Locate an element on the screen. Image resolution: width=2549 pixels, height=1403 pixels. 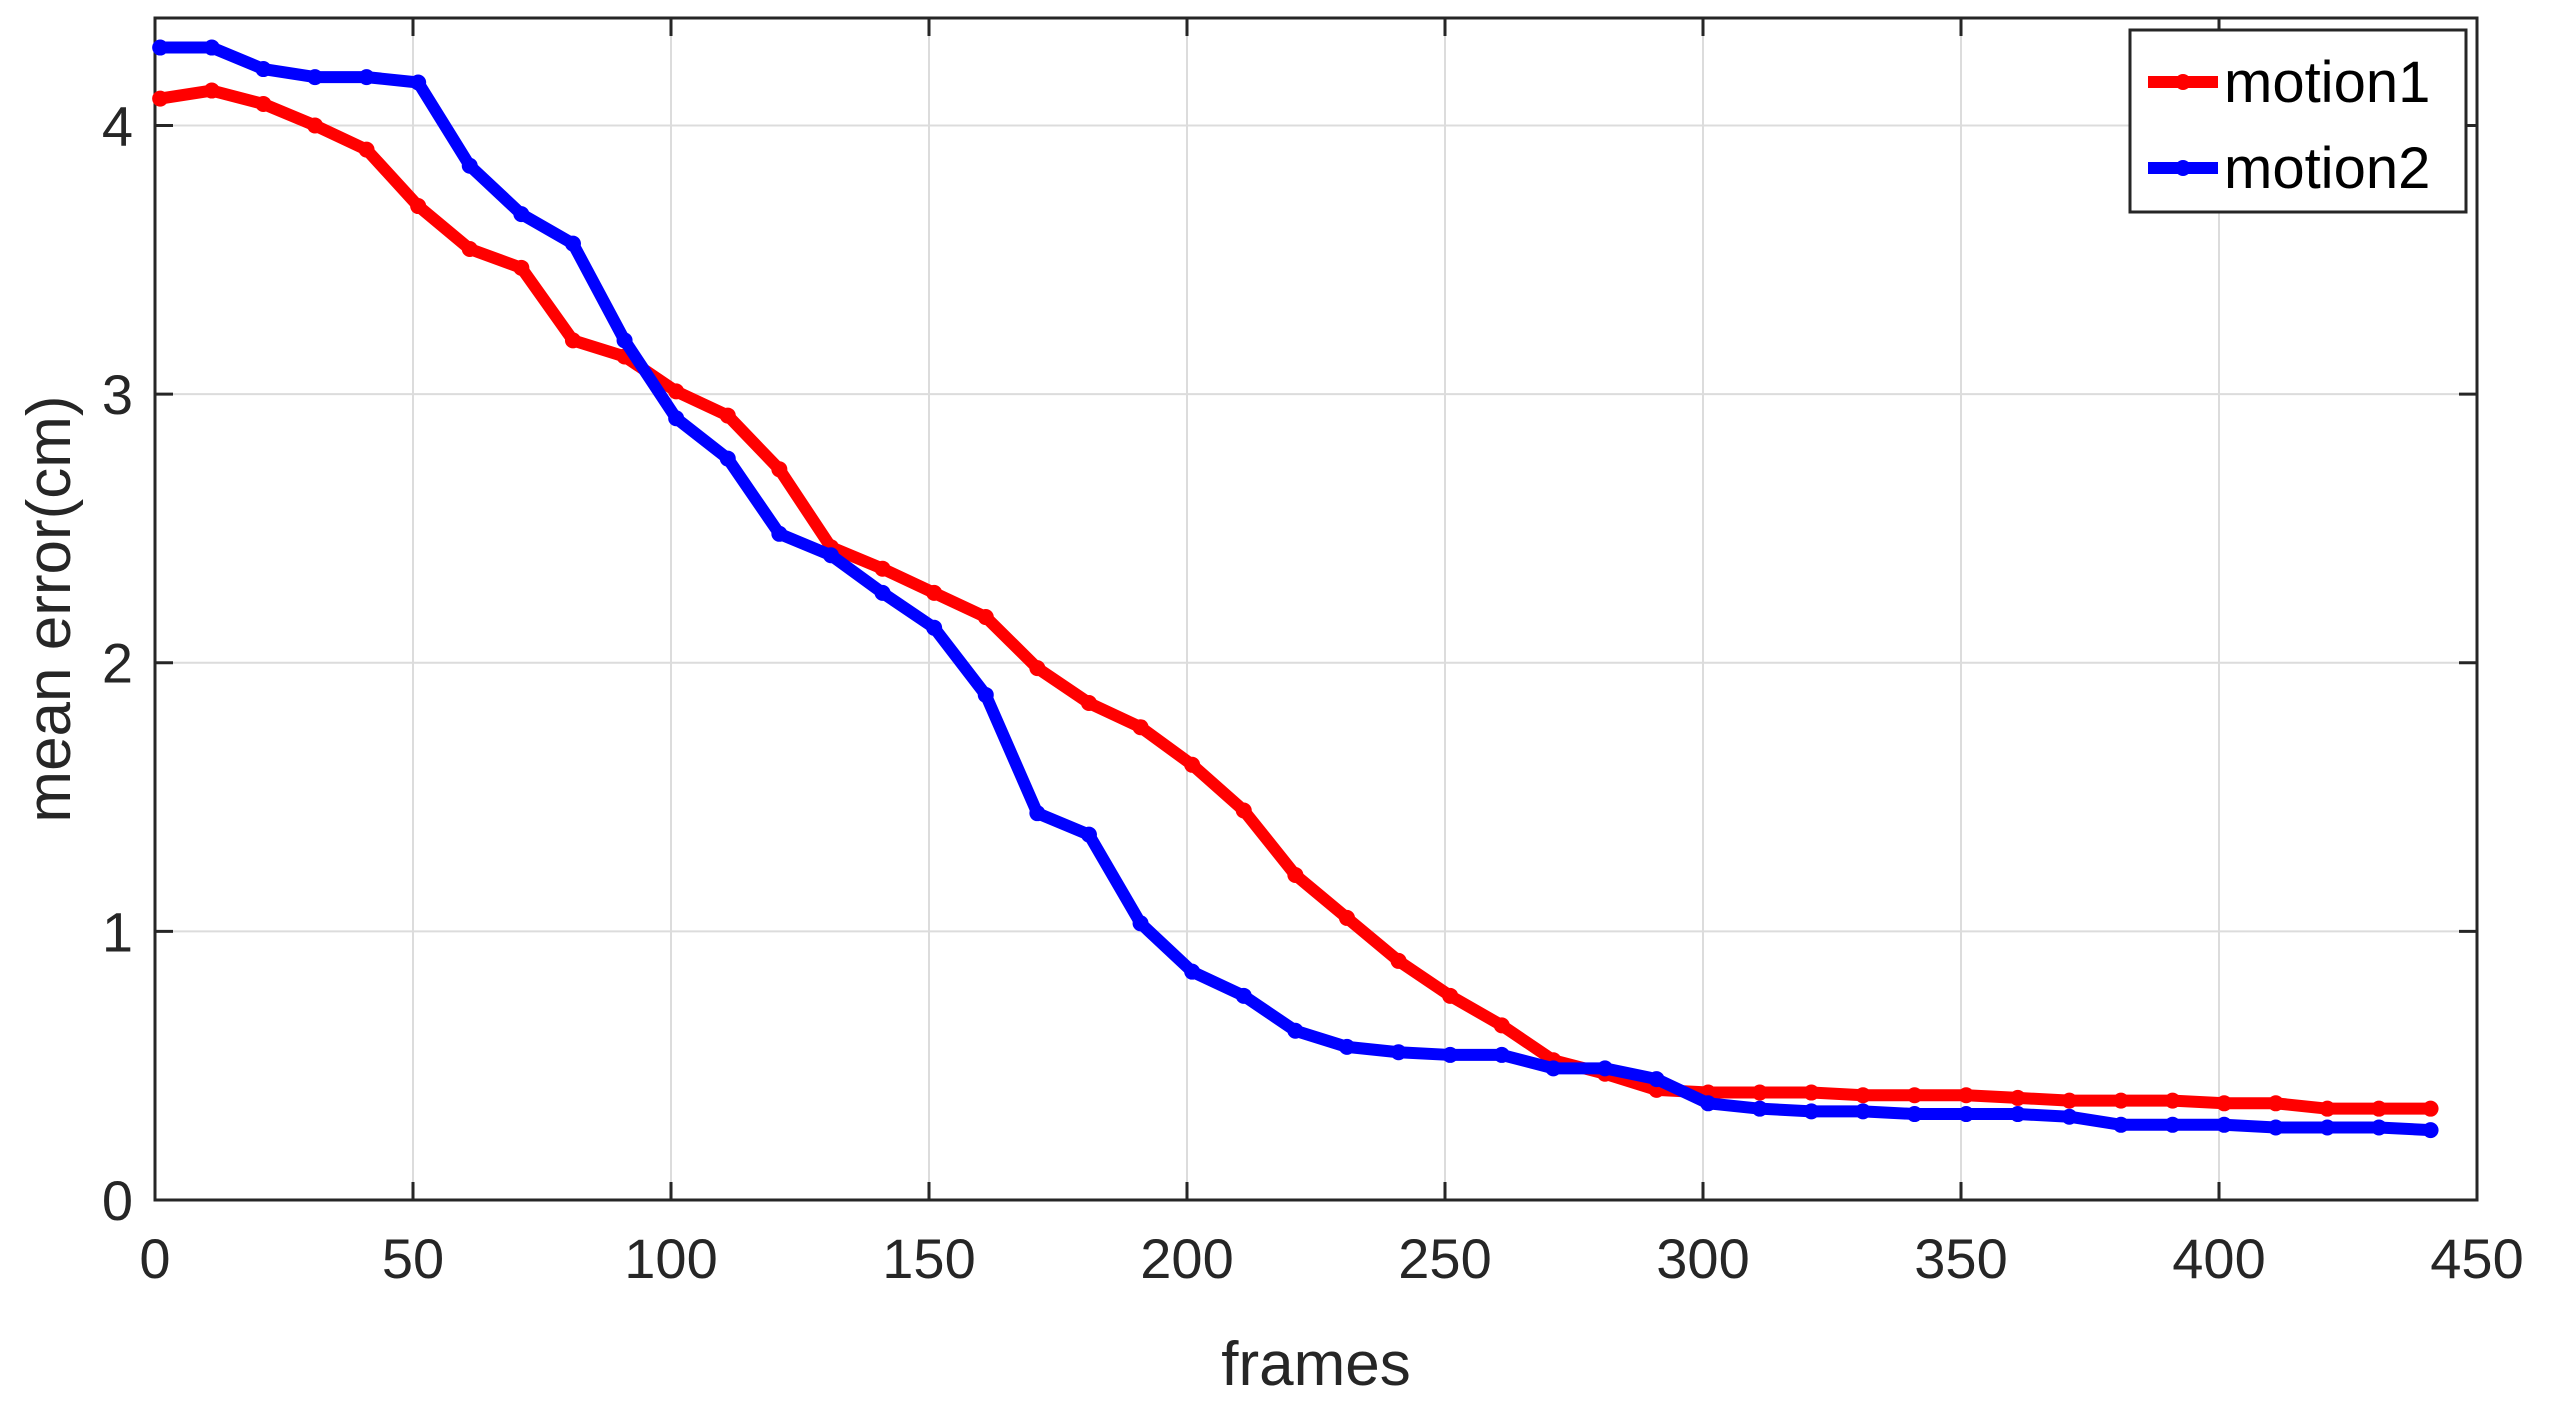
x-tick-label: 100 is located at coordinates (670, 1258).